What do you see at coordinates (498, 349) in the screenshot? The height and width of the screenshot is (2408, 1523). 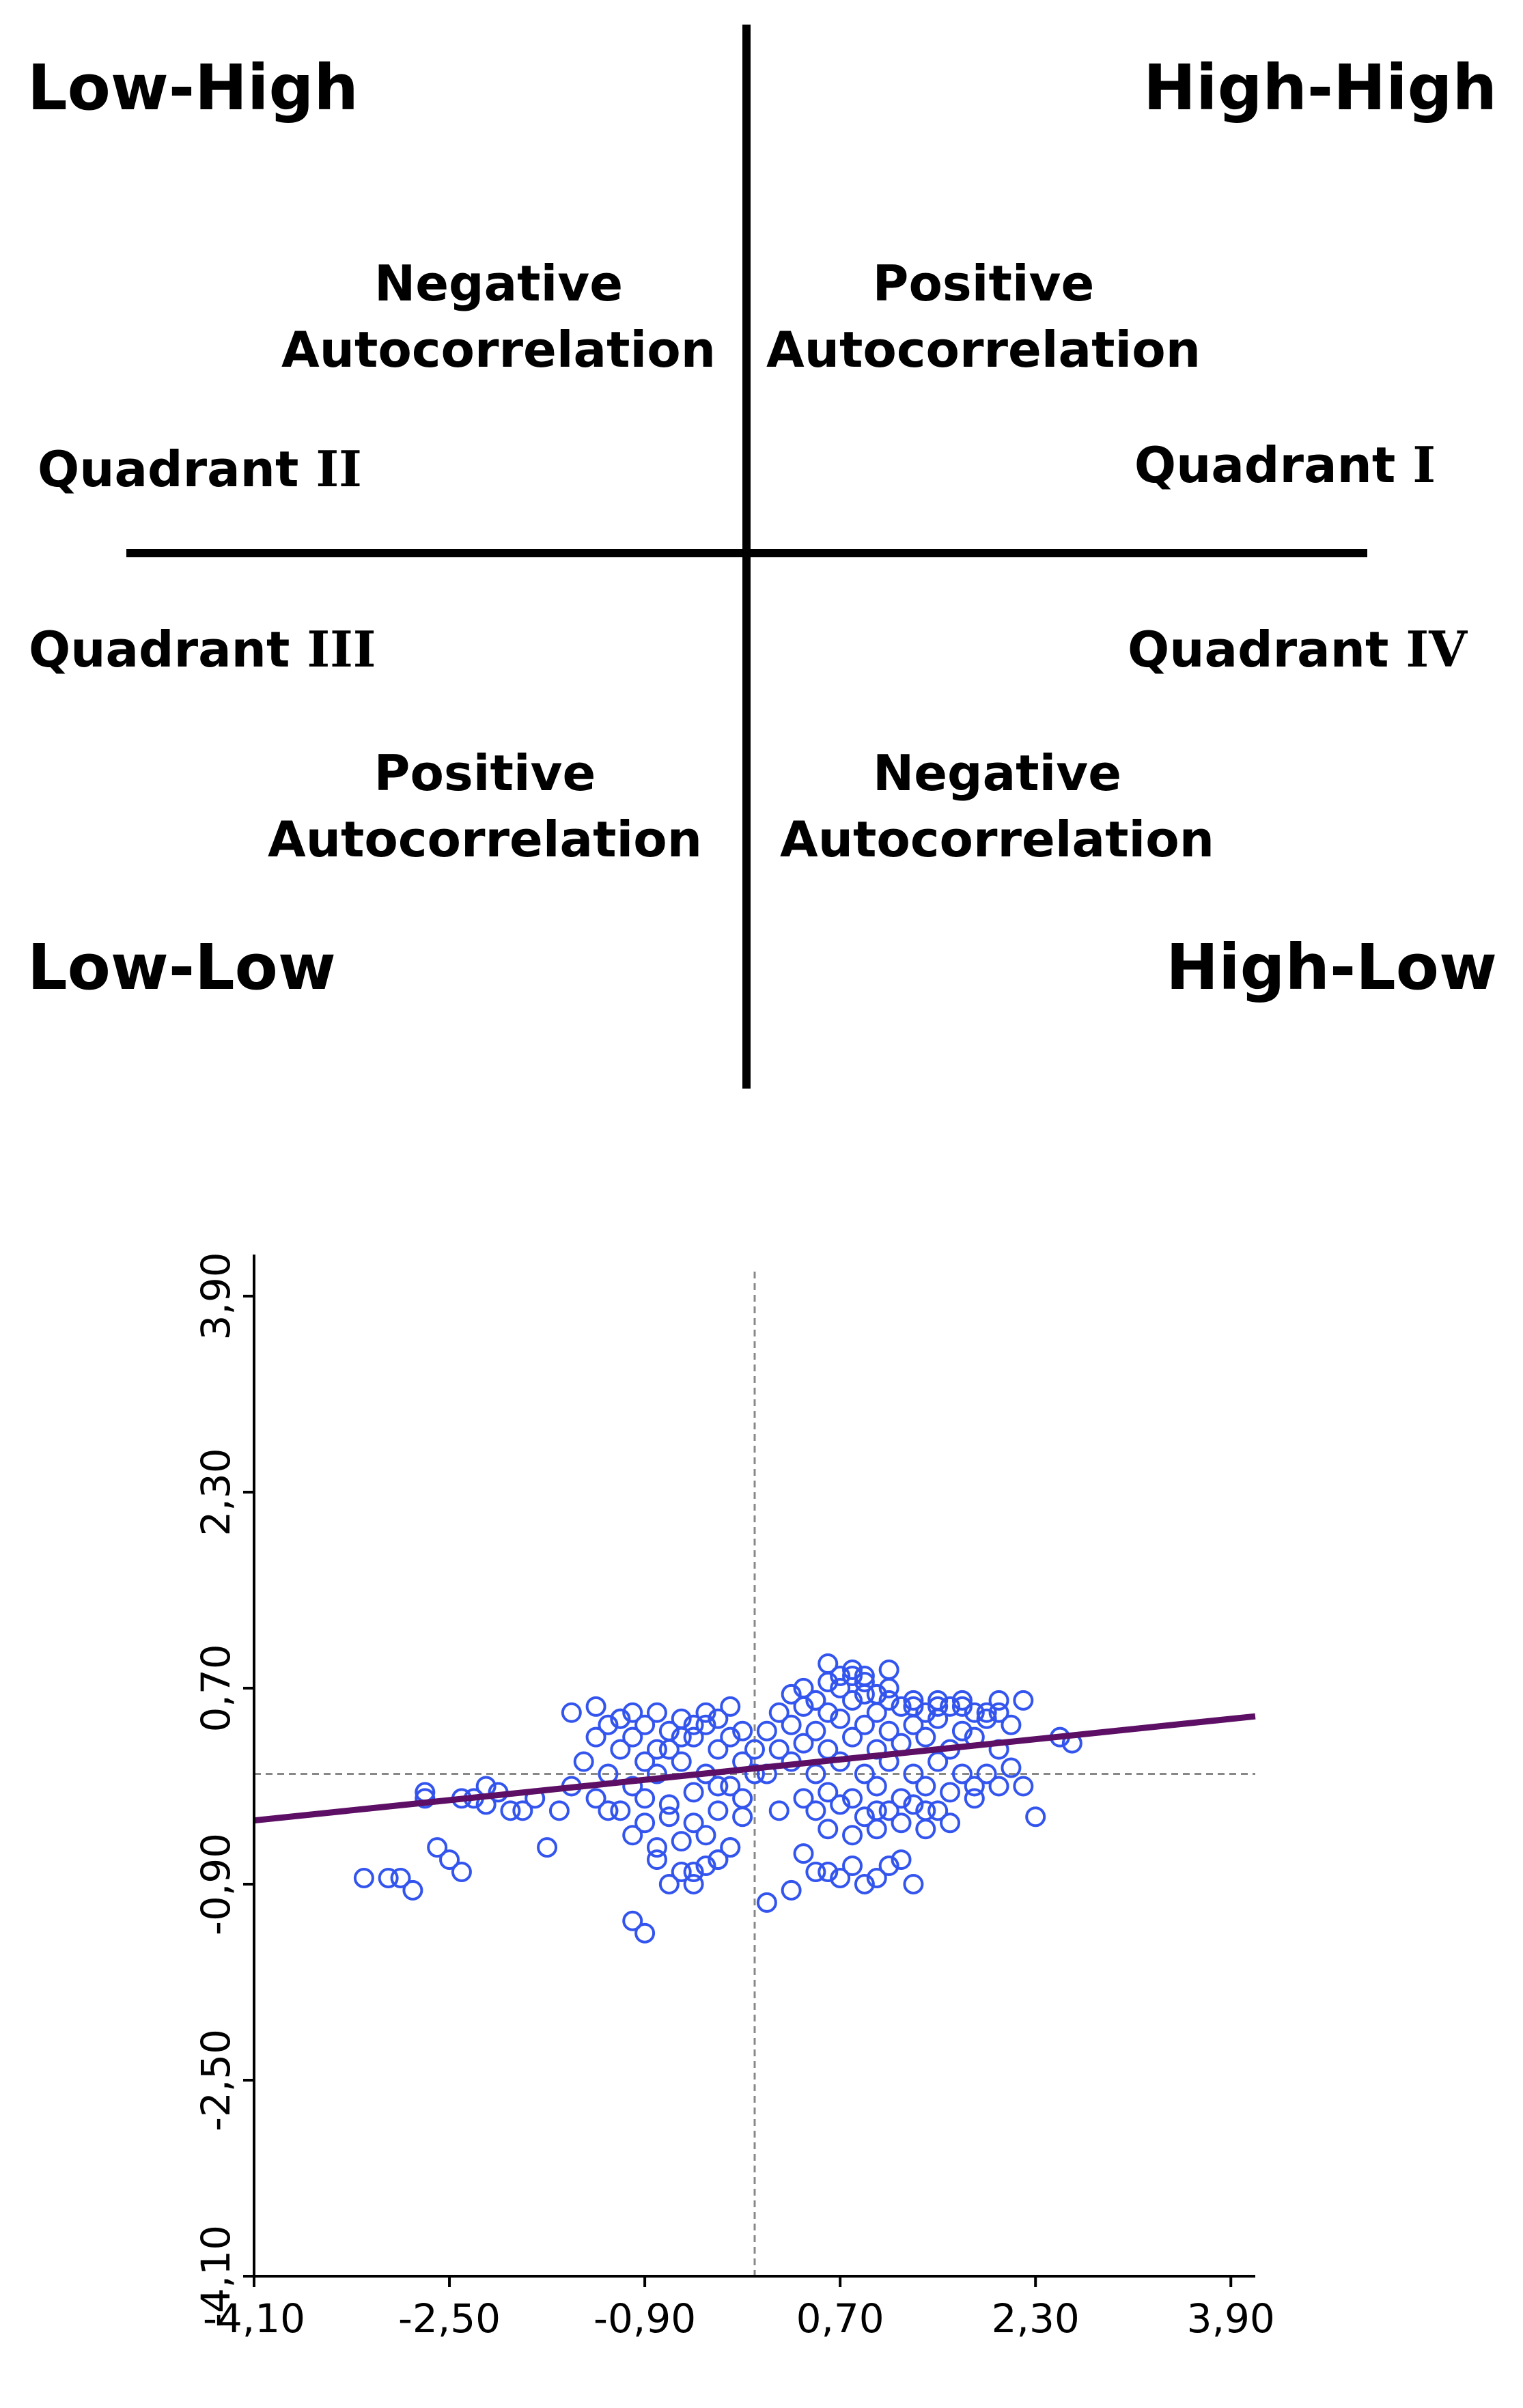 I see `upper-left-autocorrelation-line2: Autocorrelation` at bounding box center [498, 349].